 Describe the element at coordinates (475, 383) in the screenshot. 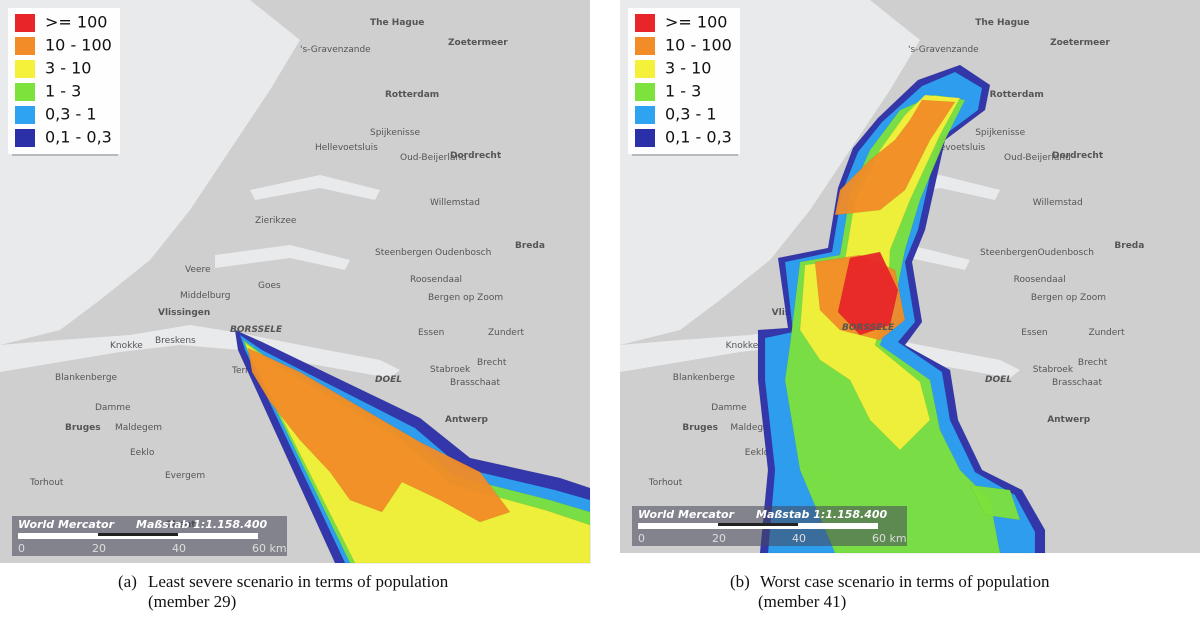

I see `place-label: Brasschaat` at that location.